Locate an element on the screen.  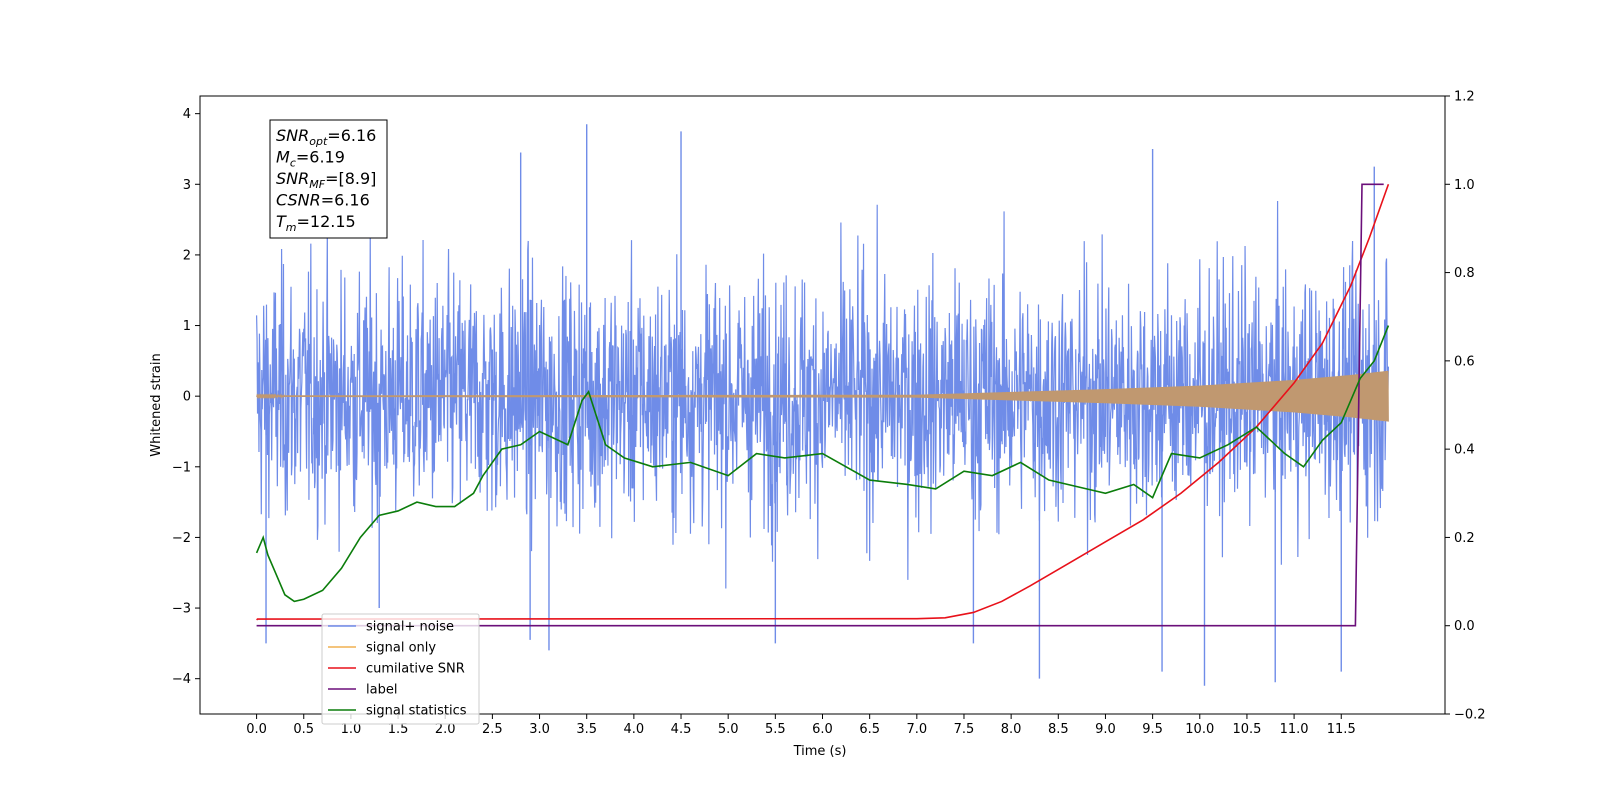
info-line: SNRMF=[8.9] is located at coordinates (326, 180).